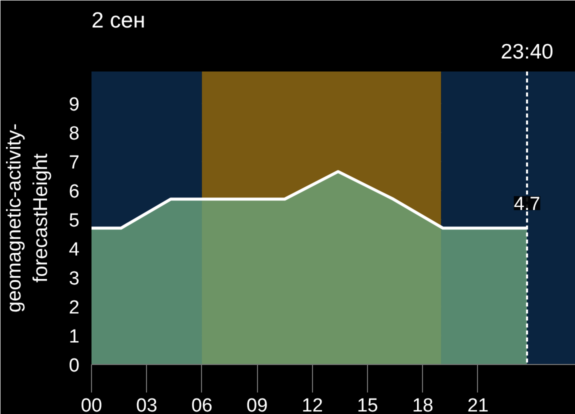  Describe the element at coordinates (119, 20) in the screenshot. I see `chart-title: 2 сен` at that location.